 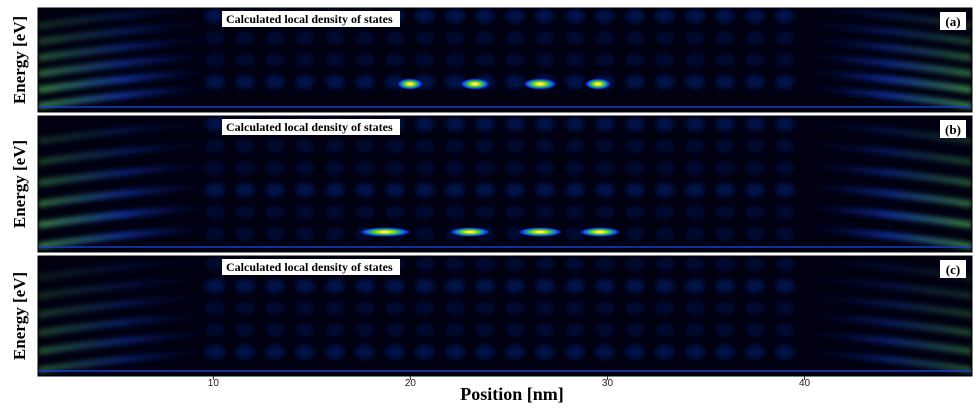 I want to click on y-axis-label: Energy [eV], so click(x=19, y=316).